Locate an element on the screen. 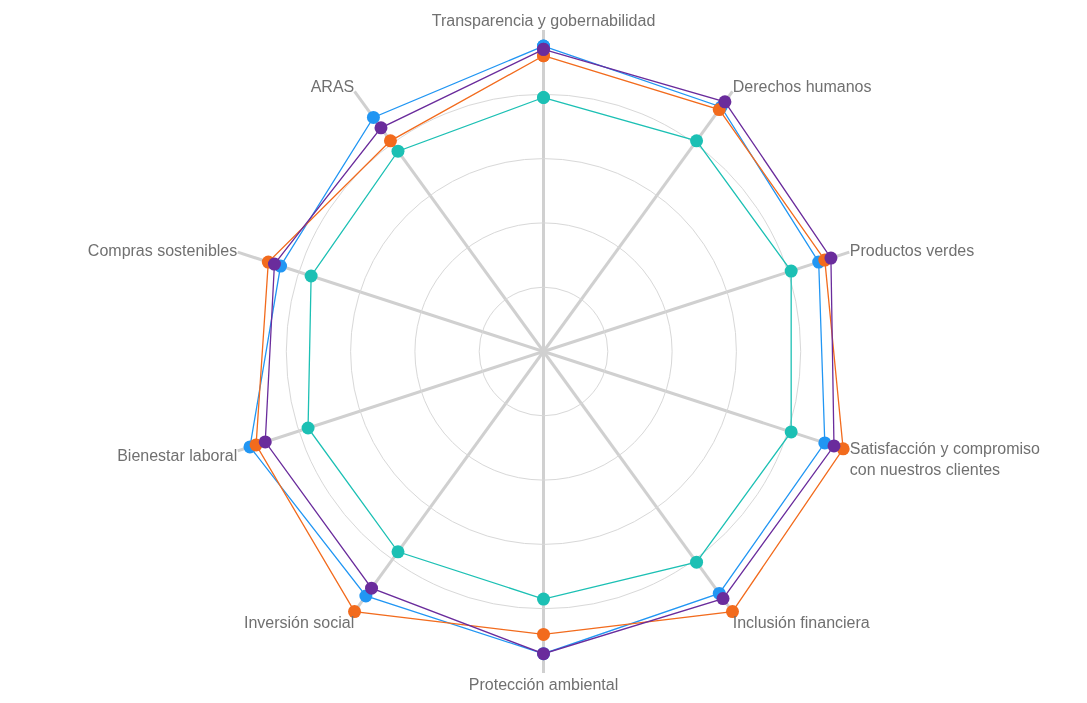 The width and height of the screenshot is (1087, 703). spoke-label: Productos verdes is located at coordinates (912, 251).